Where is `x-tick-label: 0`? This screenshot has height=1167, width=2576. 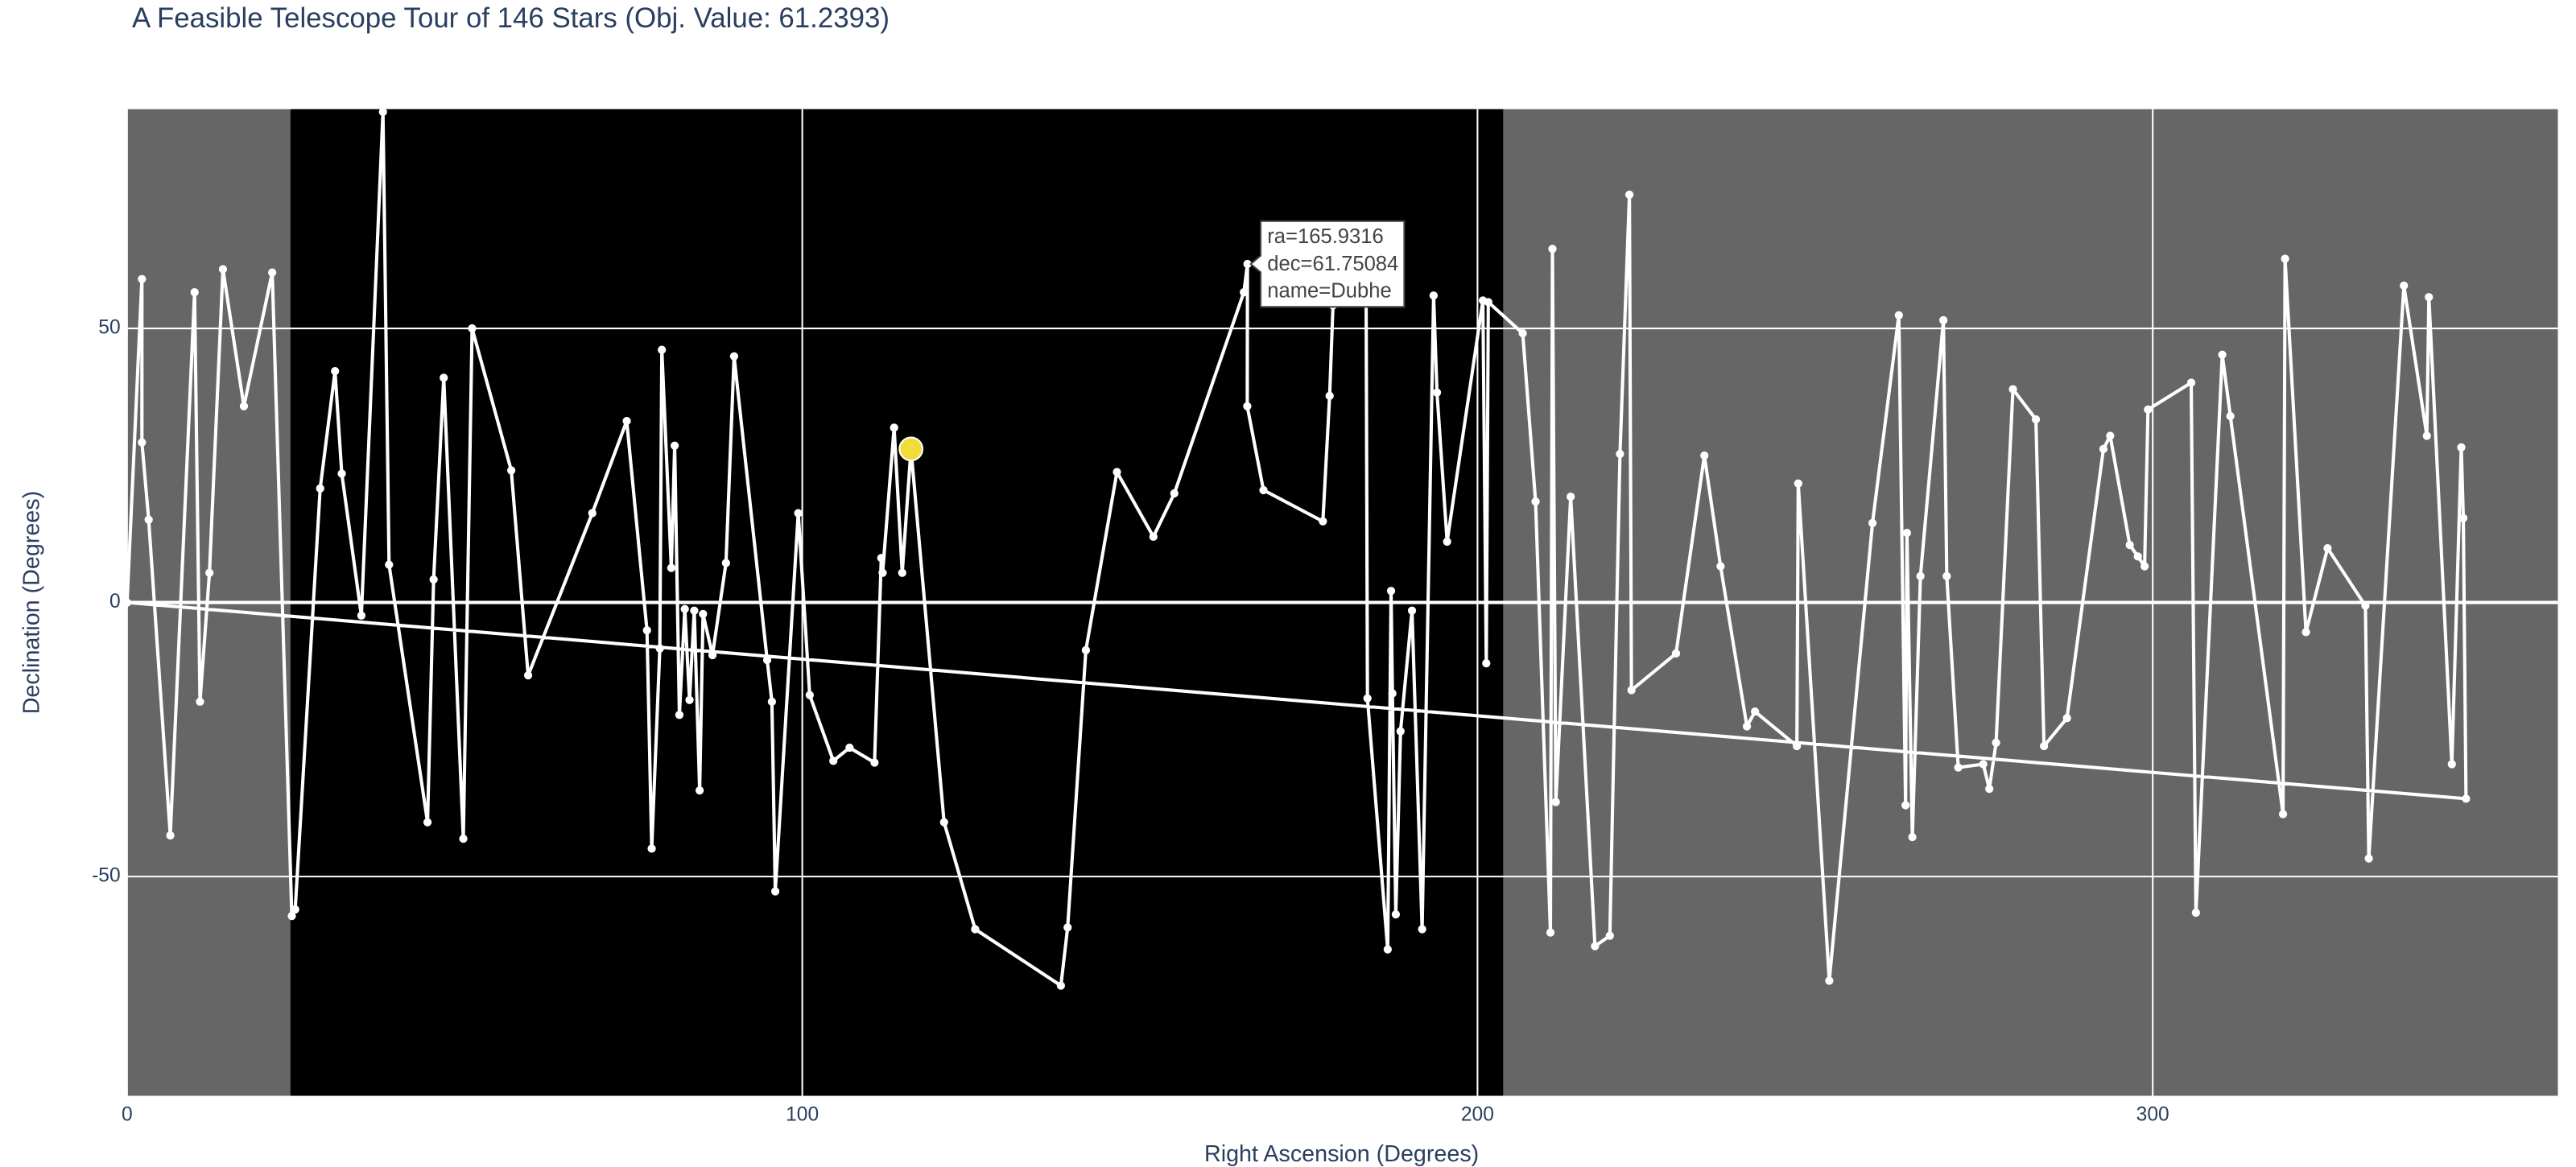
x-tick-label: 0 is located at coordinates (127, 1115).